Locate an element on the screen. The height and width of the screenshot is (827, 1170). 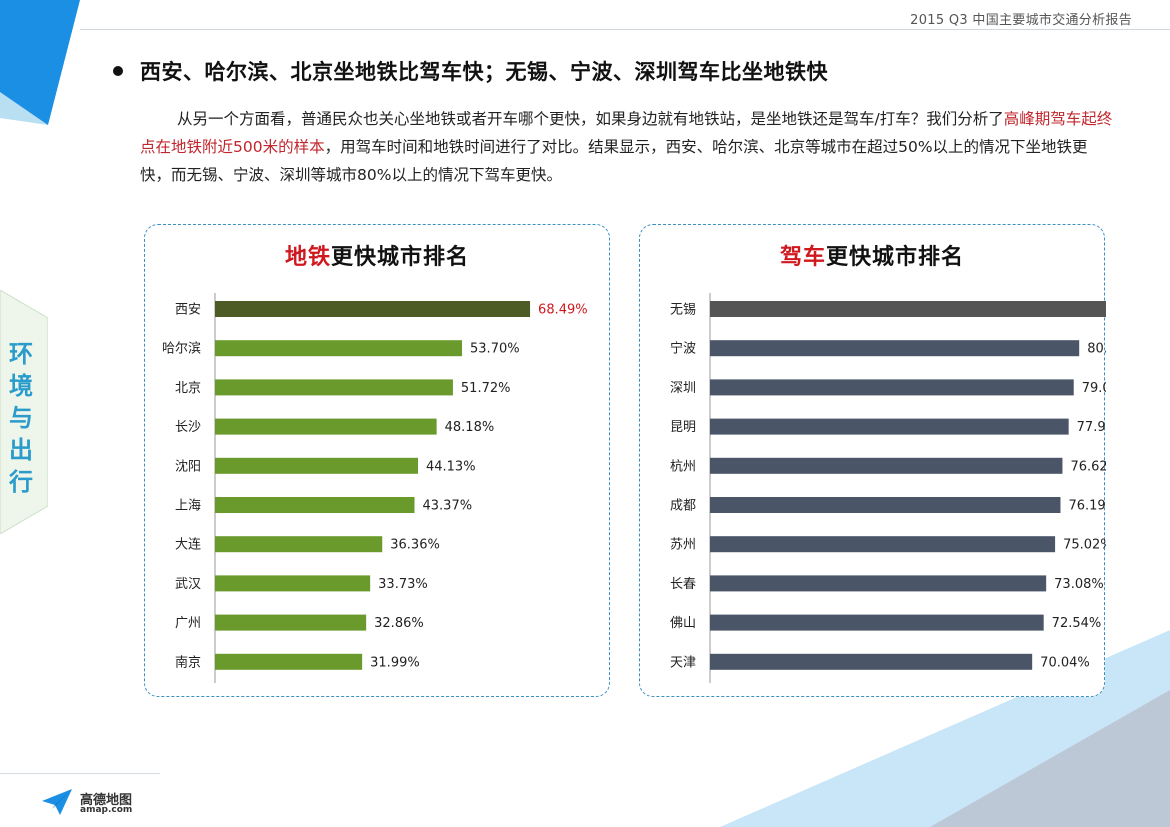
paper-plane-icon is located at coordinates (57, 802).